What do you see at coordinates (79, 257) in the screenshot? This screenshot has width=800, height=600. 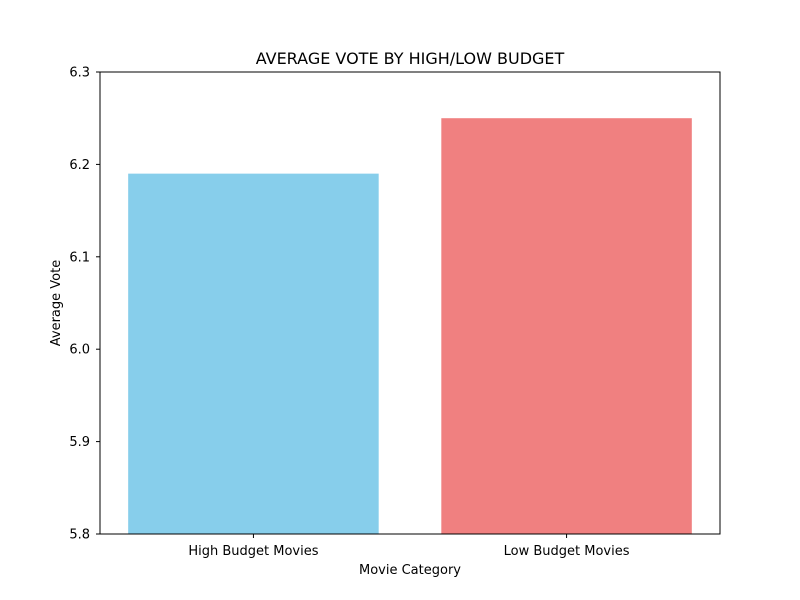 I see `y-tick-label: 6.1` at bounding box center [79, 257].